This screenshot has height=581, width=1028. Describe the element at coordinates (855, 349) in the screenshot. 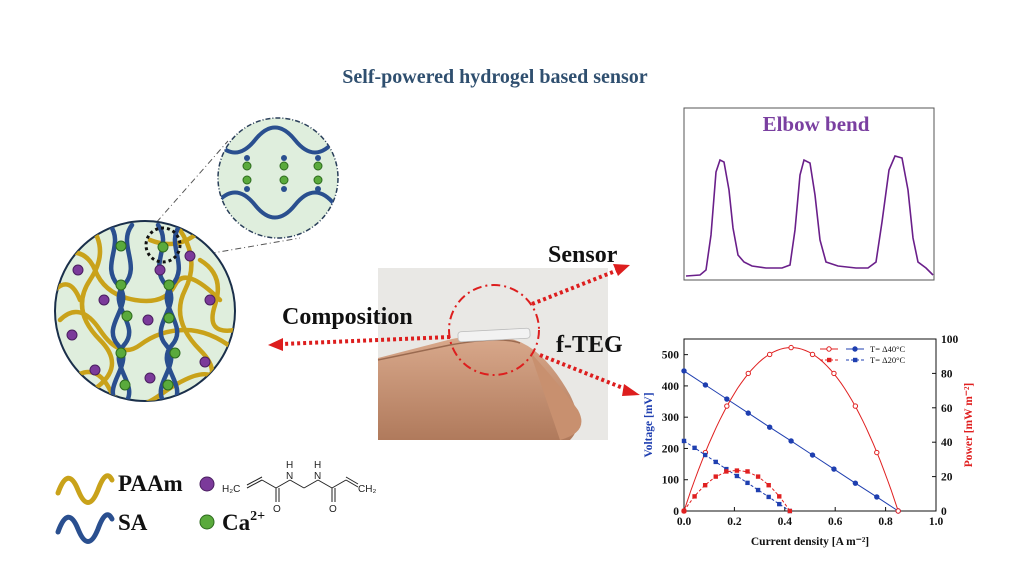

I see `legend-marker-voltage` at that location.